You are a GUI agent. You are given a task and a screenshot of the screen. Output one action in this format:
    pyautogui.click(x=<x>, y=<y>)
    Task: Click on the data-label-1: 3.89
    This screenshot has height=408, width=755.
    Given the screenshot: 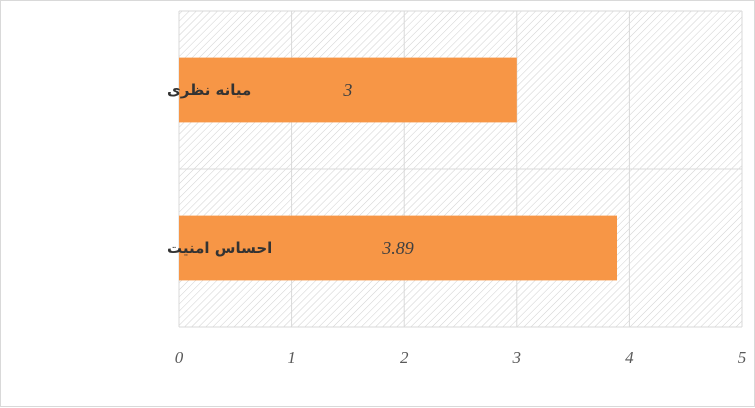 What is the action you would take?
    pyautogui.click(x=397, y=248)
    